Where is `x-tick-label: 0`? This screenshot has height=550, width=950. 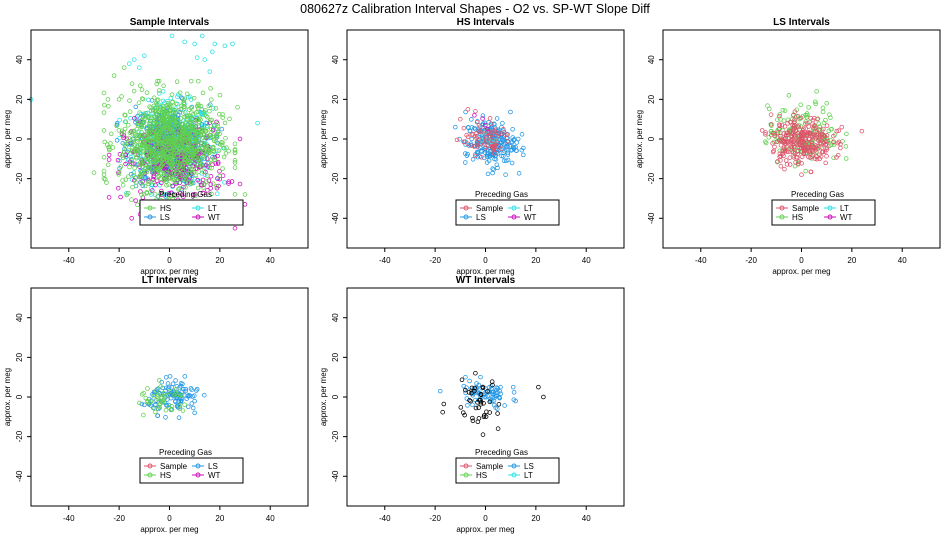
x-tick-label: 0 is located at coordinates (485, 260).